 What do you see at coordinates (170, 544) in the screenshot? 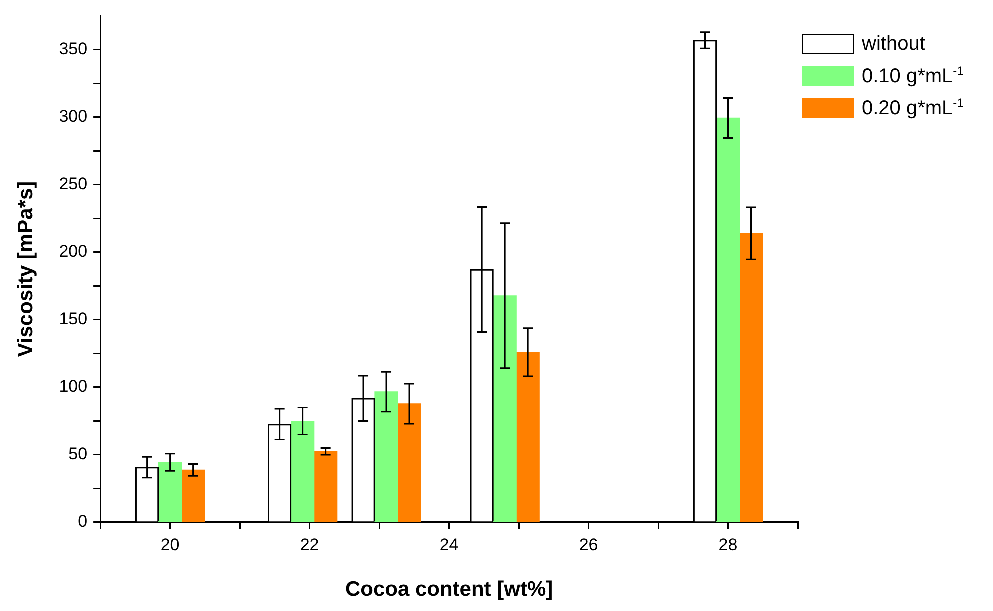
I see `x-tick-label: 20` at bounding box center [170, 544].